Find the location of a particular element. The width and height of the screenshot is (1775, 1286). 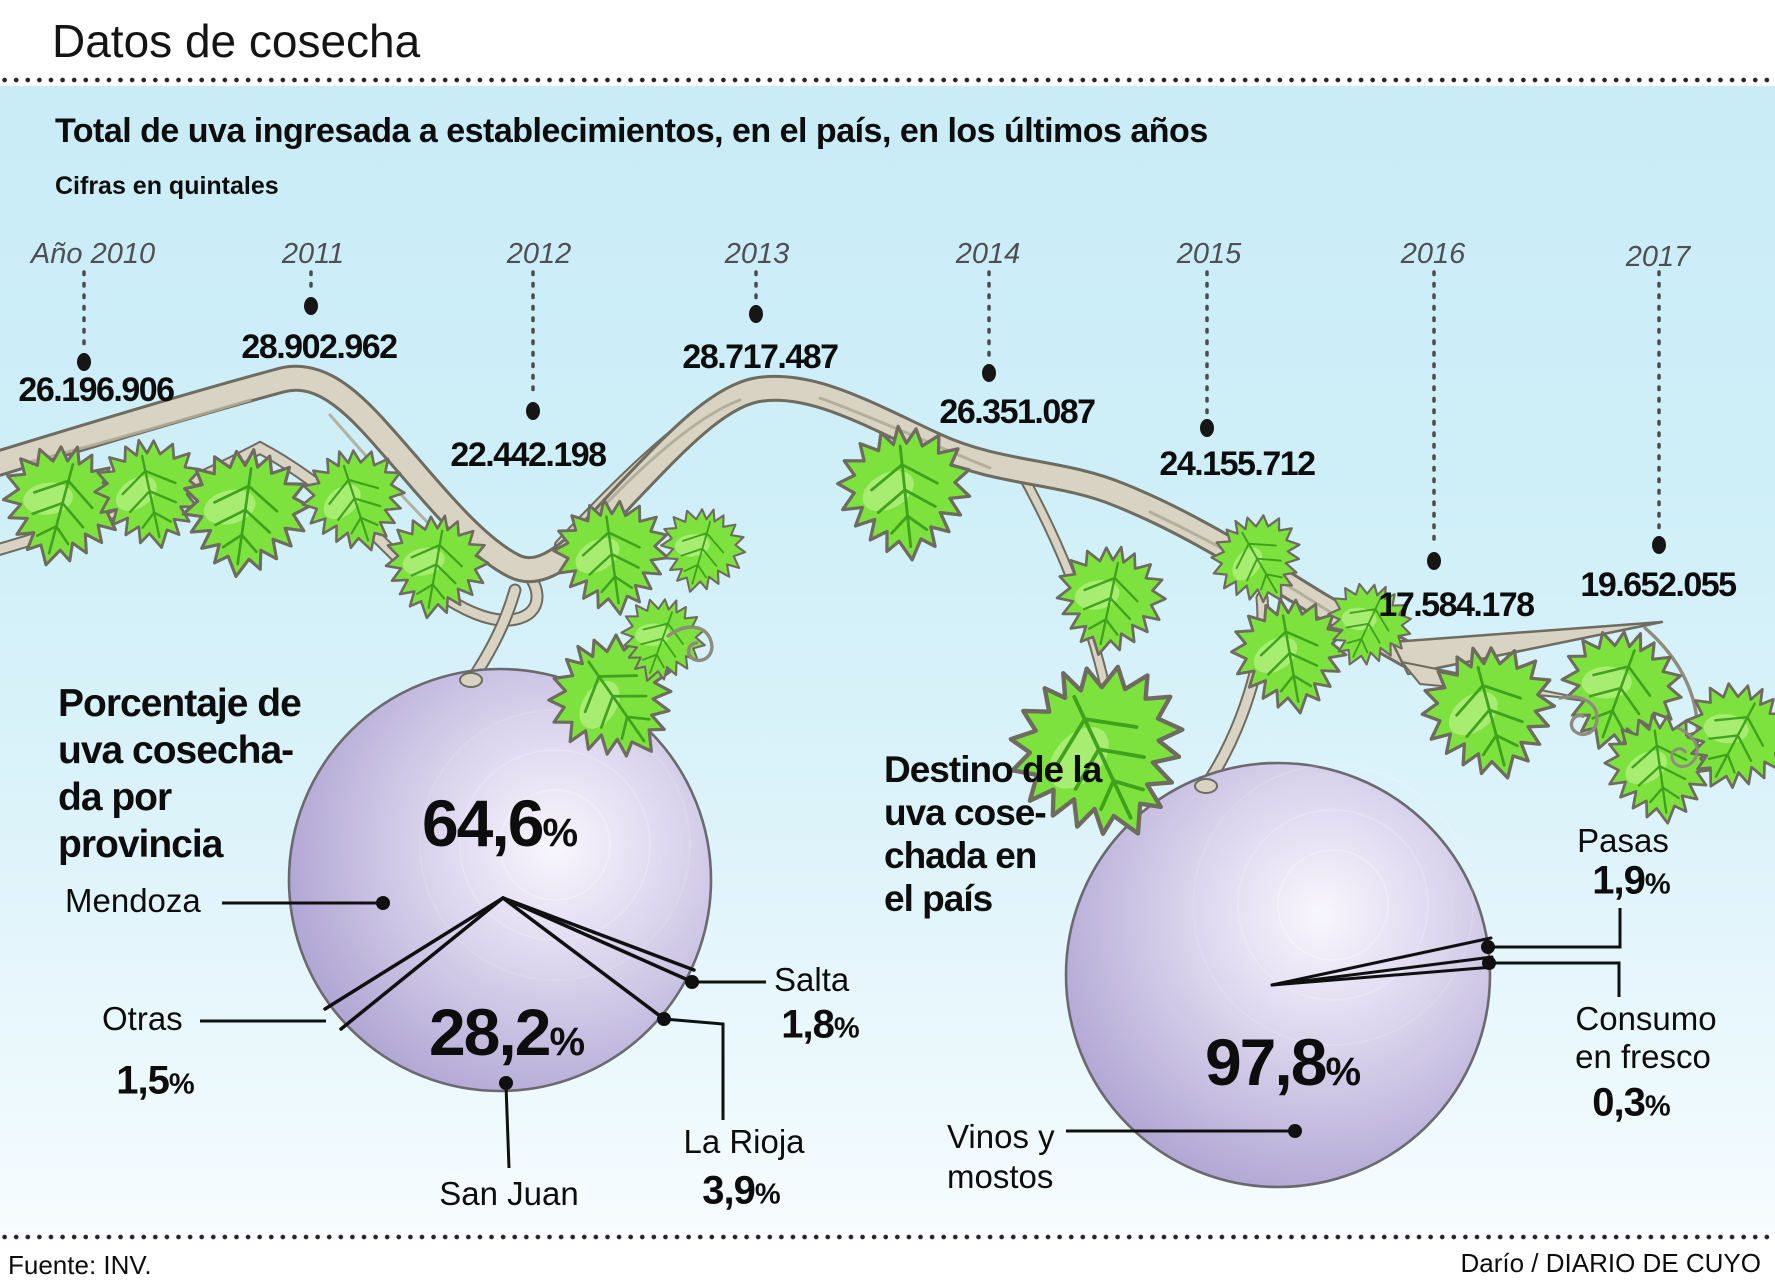

year-value-2014: 26.351.087 is located at coordinates (1017, 412).